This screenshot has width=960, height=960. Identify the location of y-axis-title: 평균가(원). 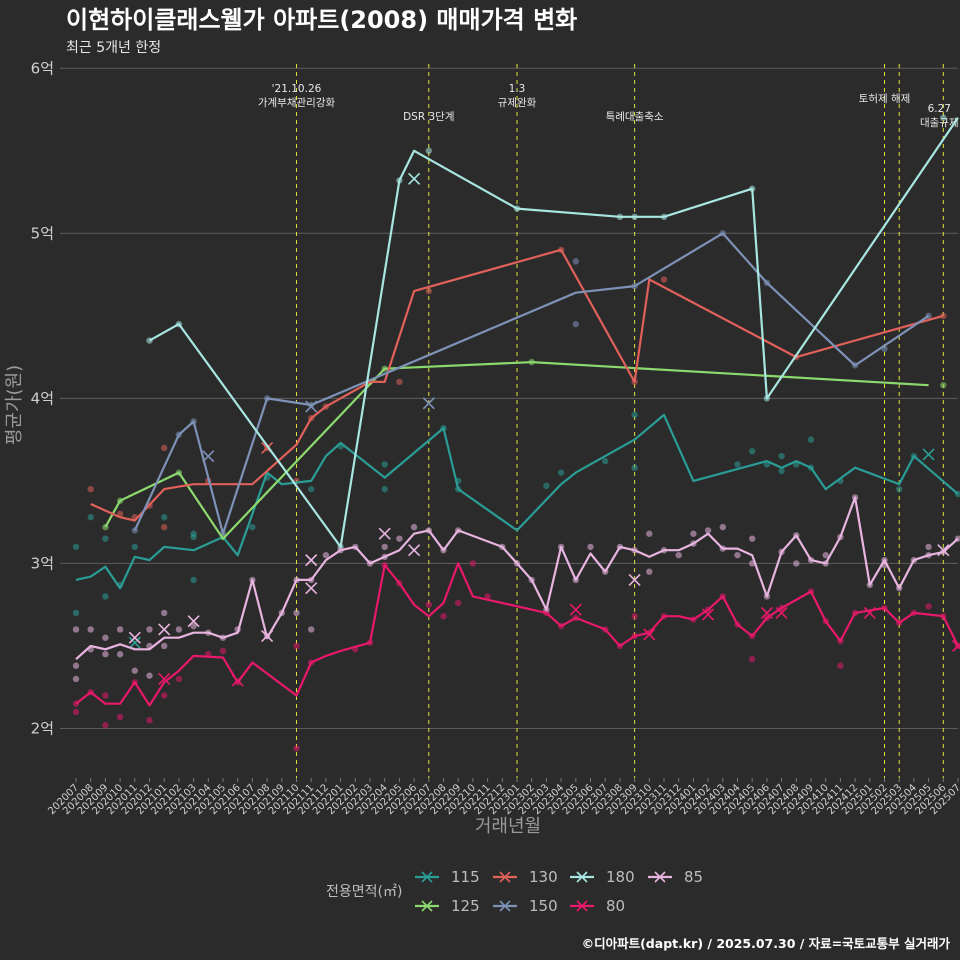
(14, 405).